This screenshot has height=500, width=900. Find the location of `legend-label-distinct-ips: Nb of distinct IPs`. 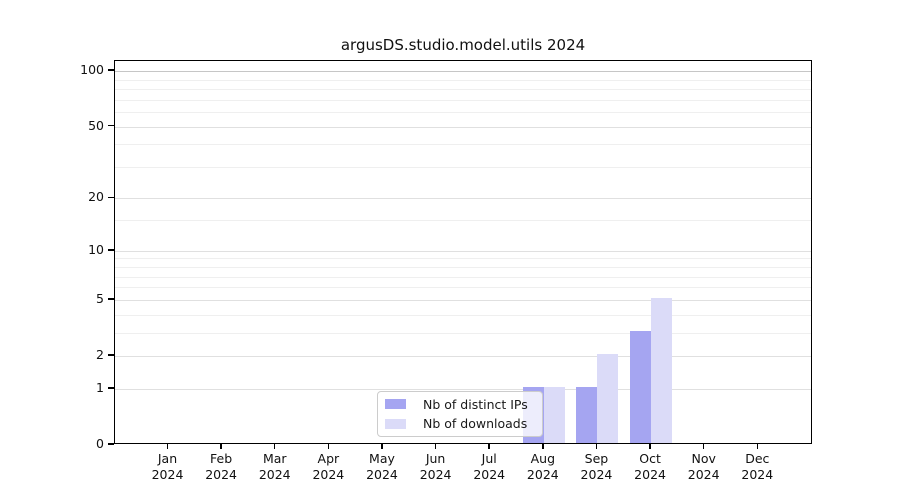

legend-label-distinct-ips: Nb of distinct IPs is located at coordinates (475, 404).